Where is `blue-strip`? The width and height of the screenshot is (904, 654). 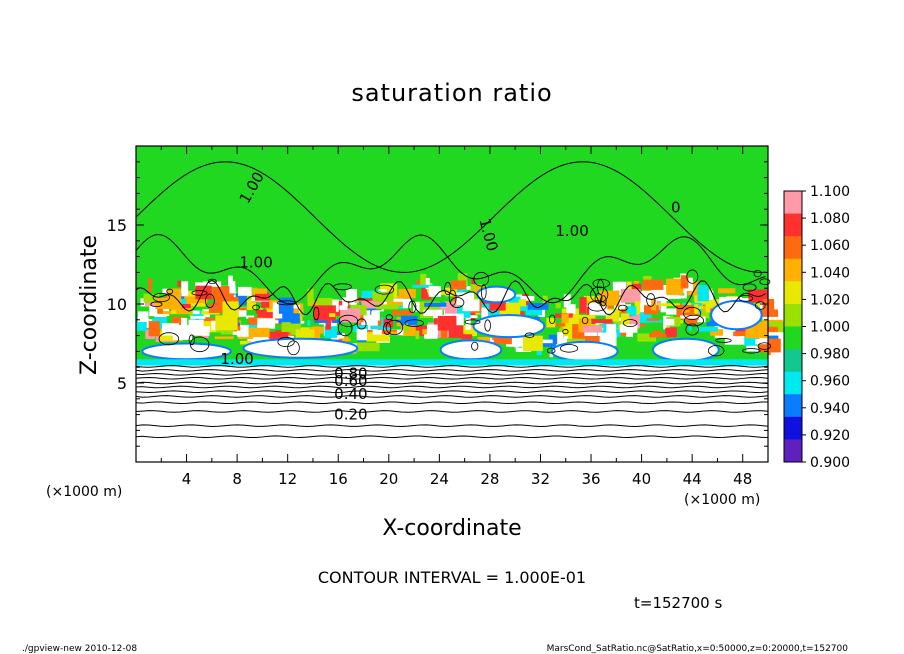 blue-strip is located at coordinates (452, 362).